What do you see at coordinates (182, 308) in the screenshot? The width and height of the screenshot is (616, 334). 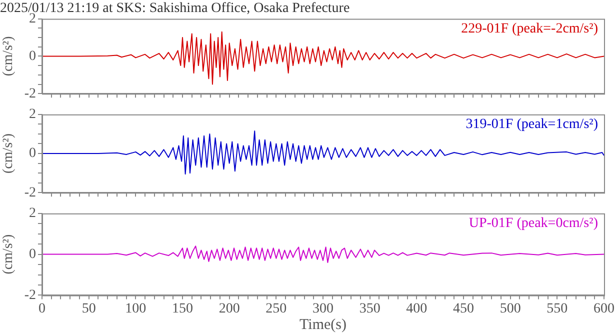 I see `x-tick-label: 150` at bounding box center [182, 308].